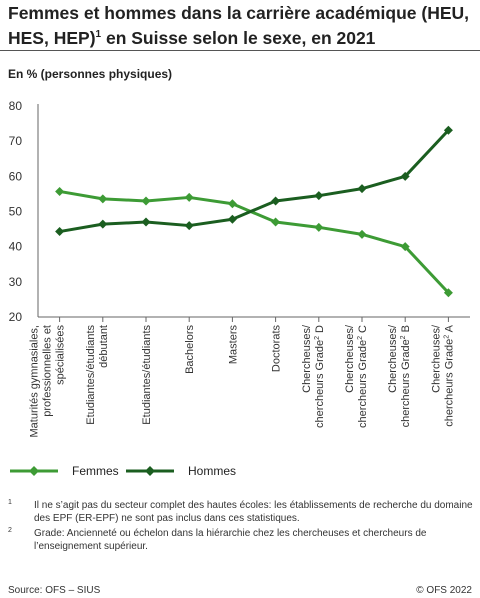 This screenshot has height=598, width=480. I want to click on x-category-label: Doctorats, so click(277, 349).